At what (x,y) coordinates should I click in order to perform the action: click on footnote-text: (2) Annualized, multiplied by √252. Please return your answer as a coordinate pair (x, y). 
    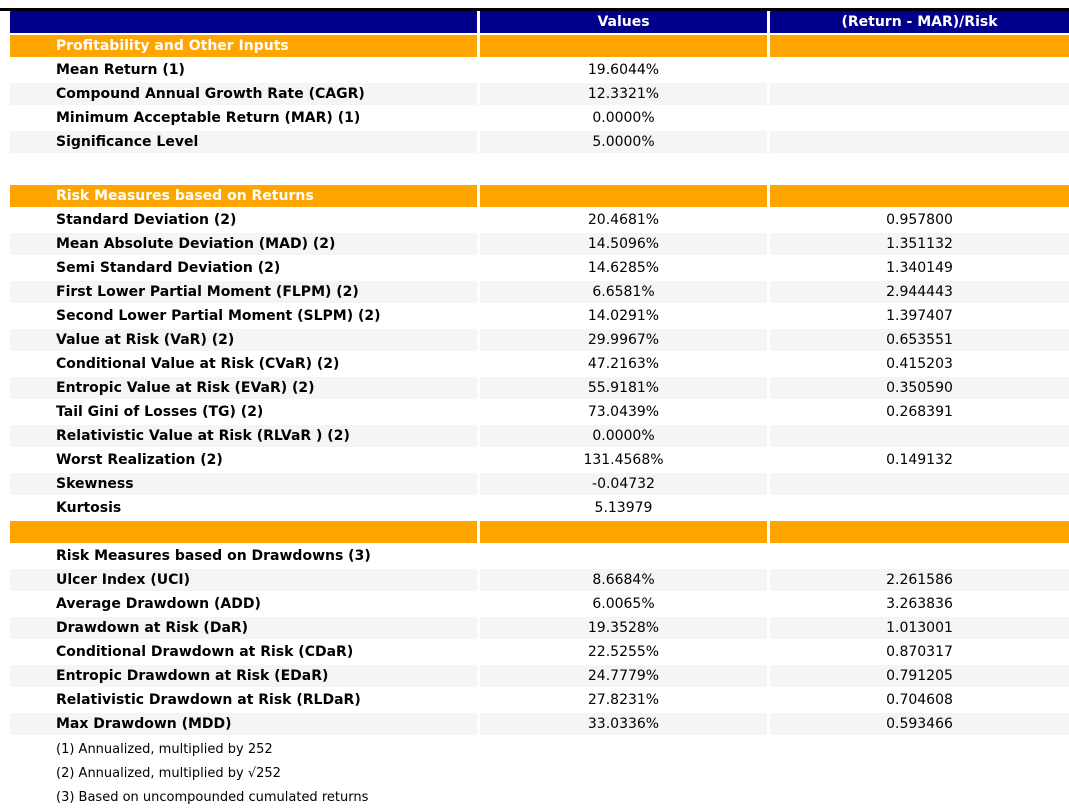
    Looking at the image, I should click on (539, 773).